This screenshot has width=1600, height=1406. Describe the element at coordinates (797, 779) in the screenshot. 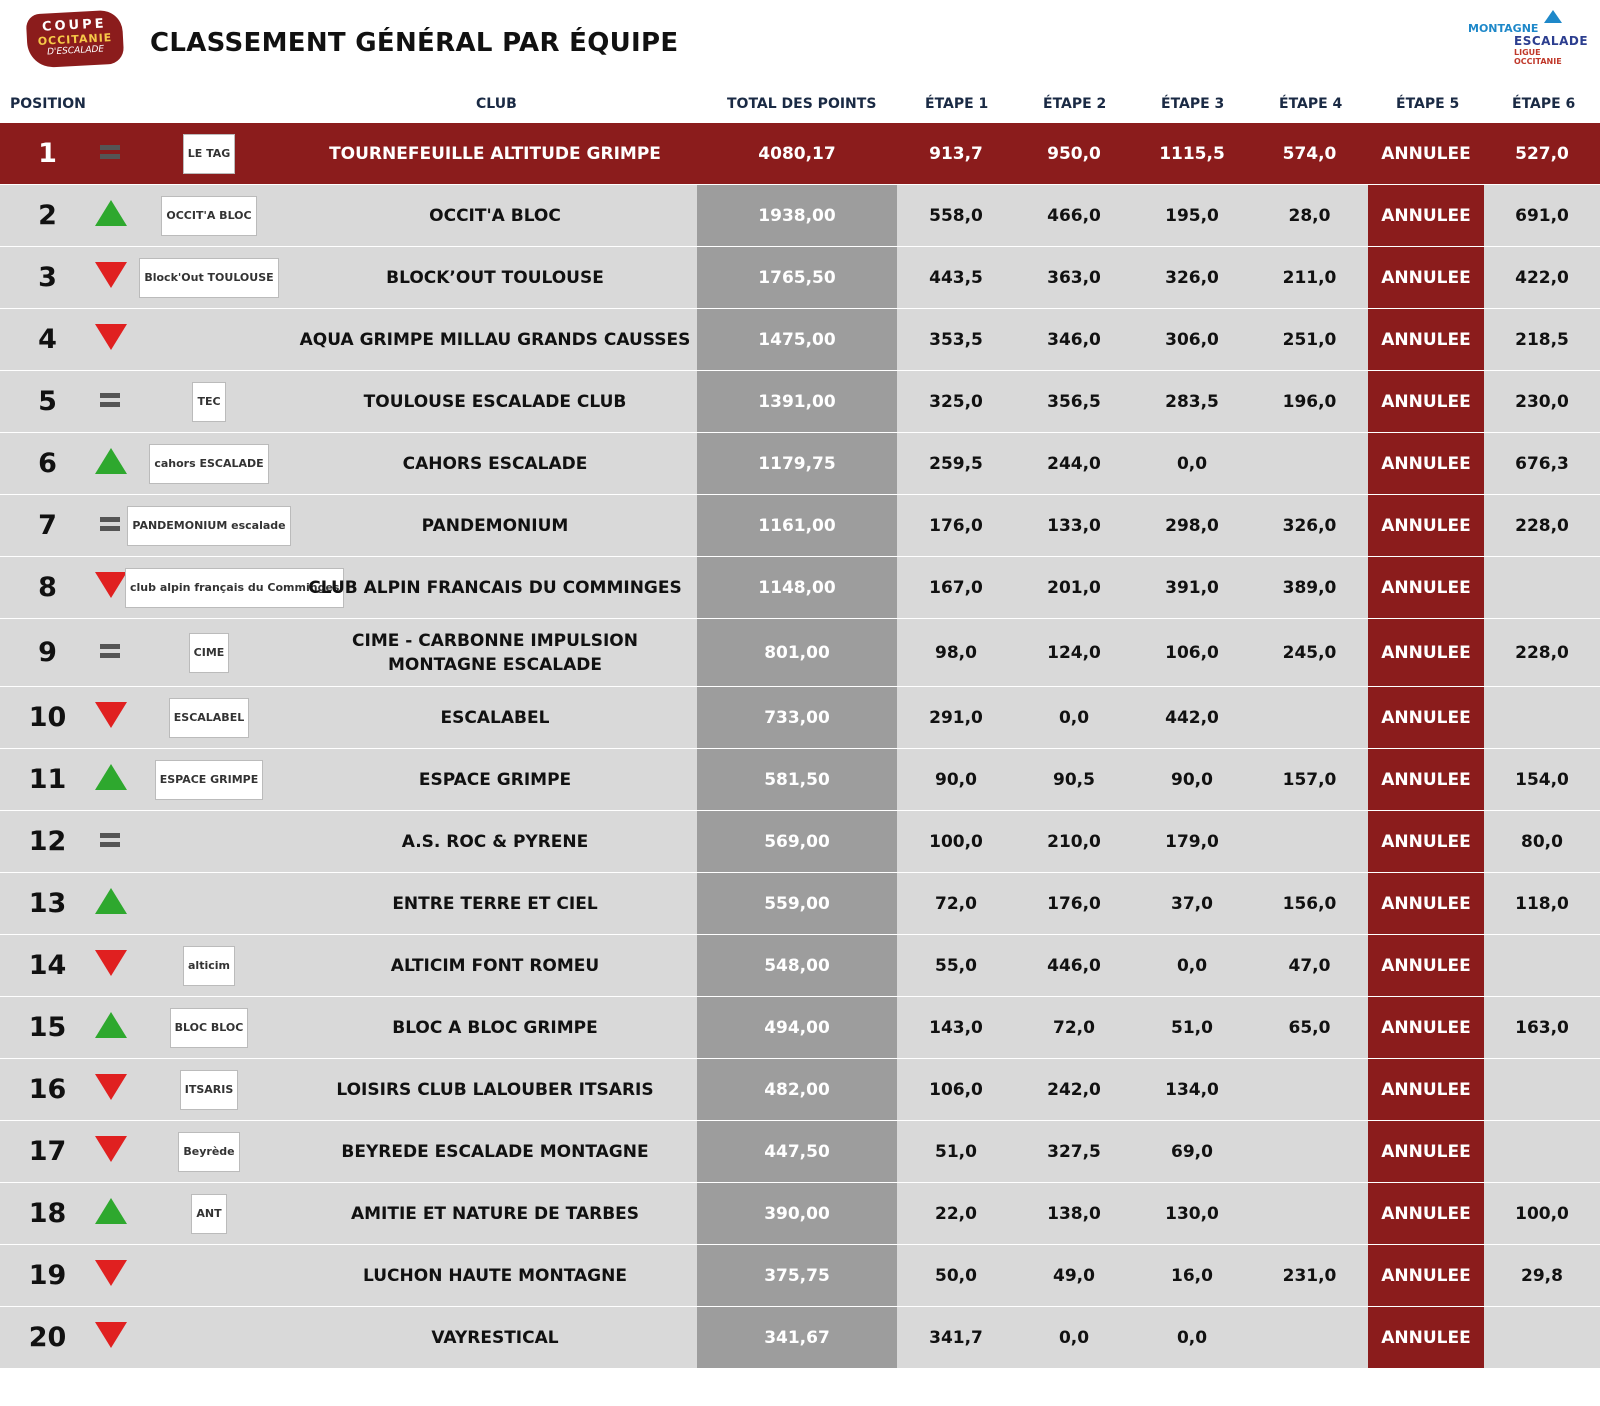

I see `total-points: 581,50` at that location.